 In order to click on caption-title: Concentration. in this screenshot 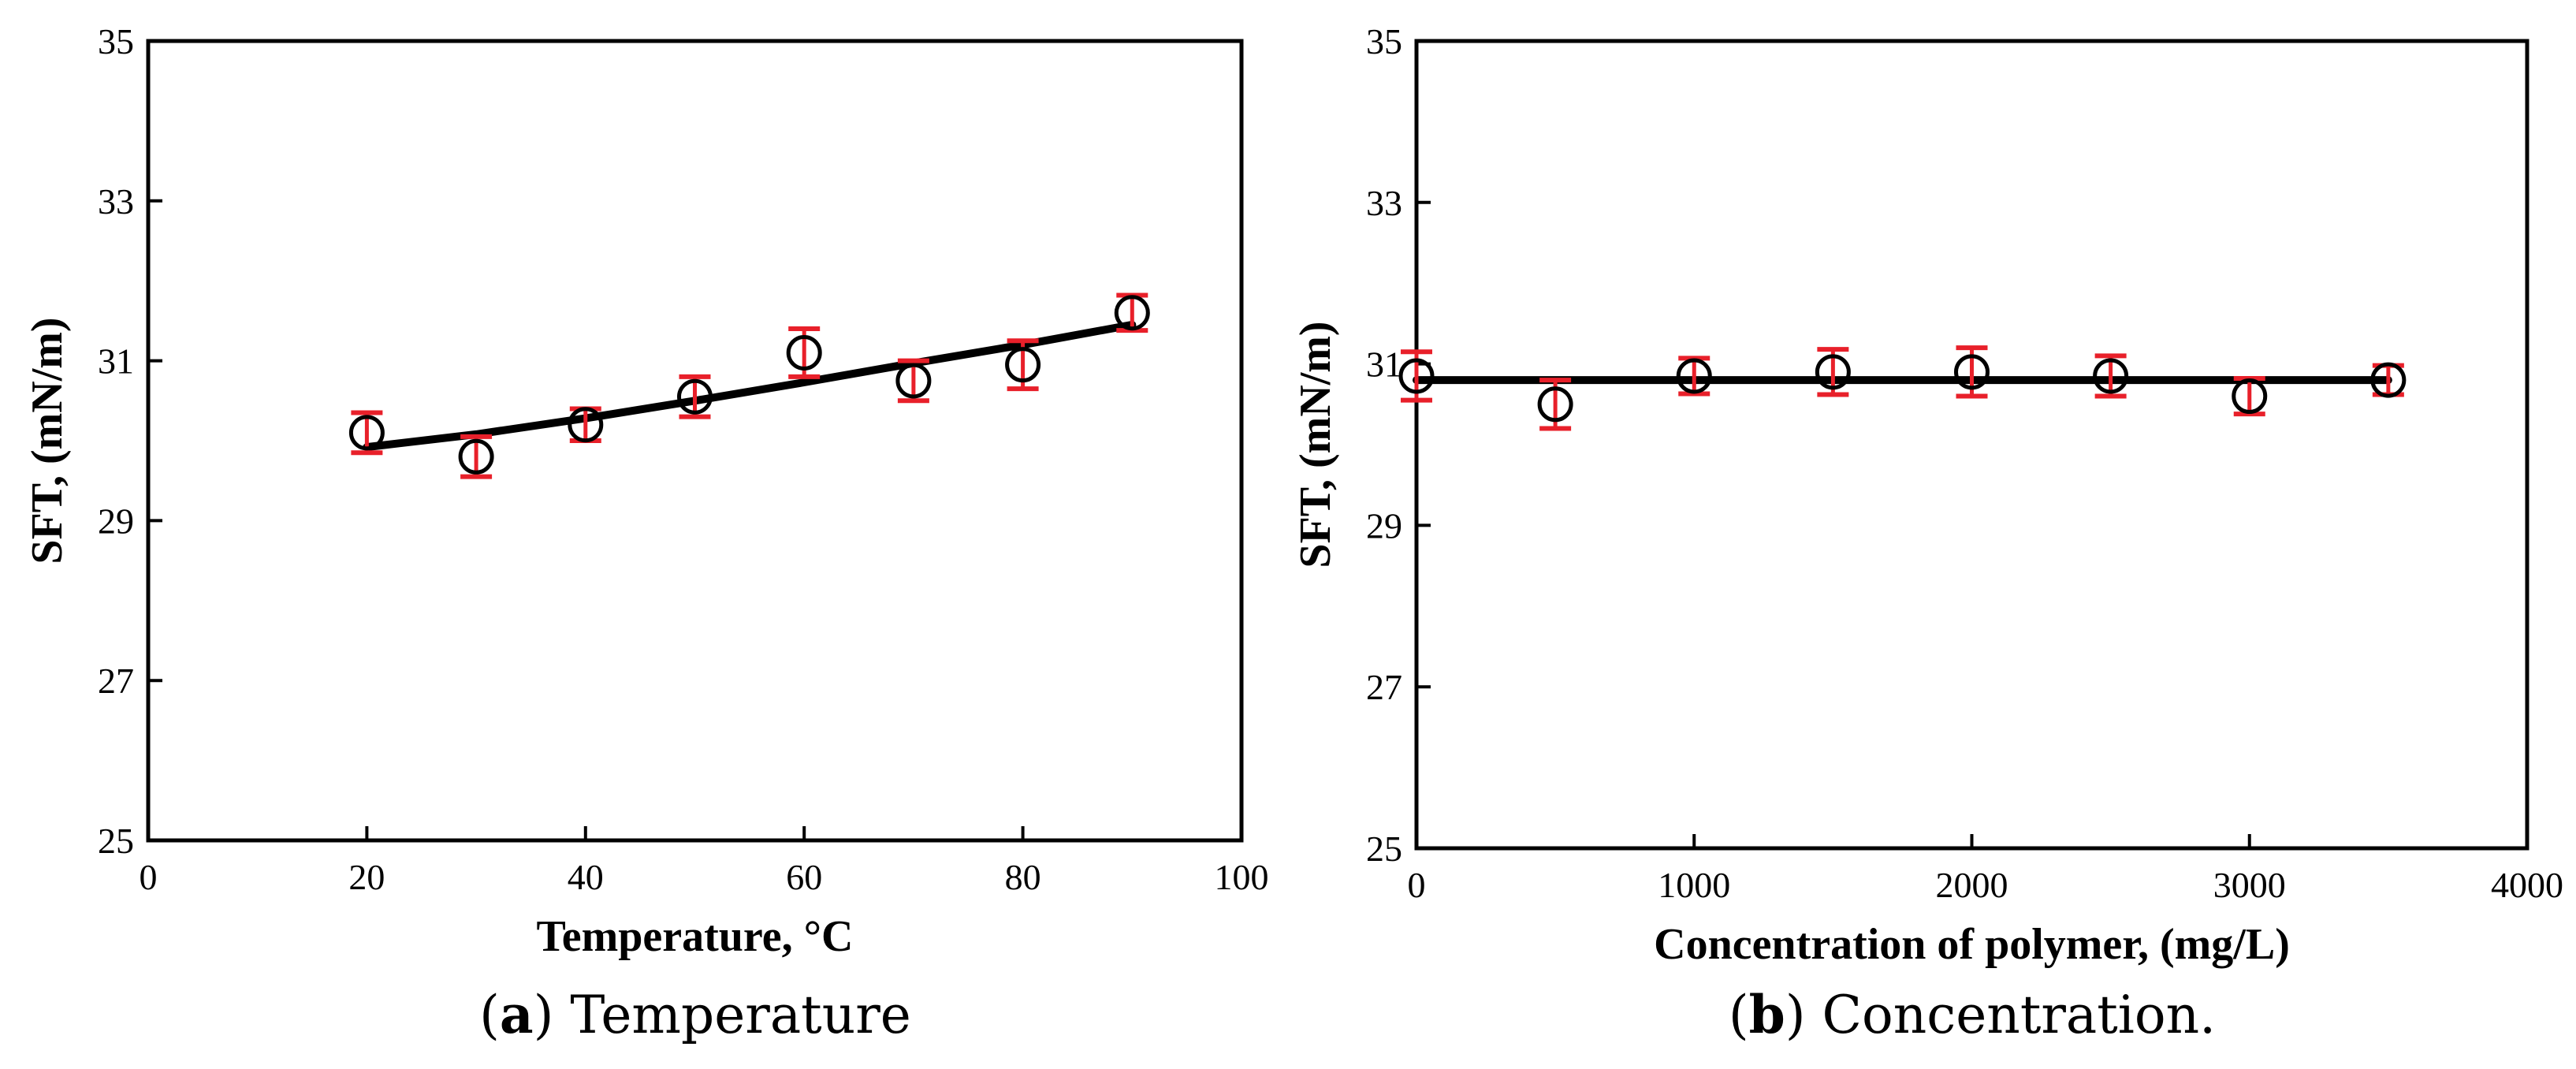, I will do `click(2019, 1015)`.